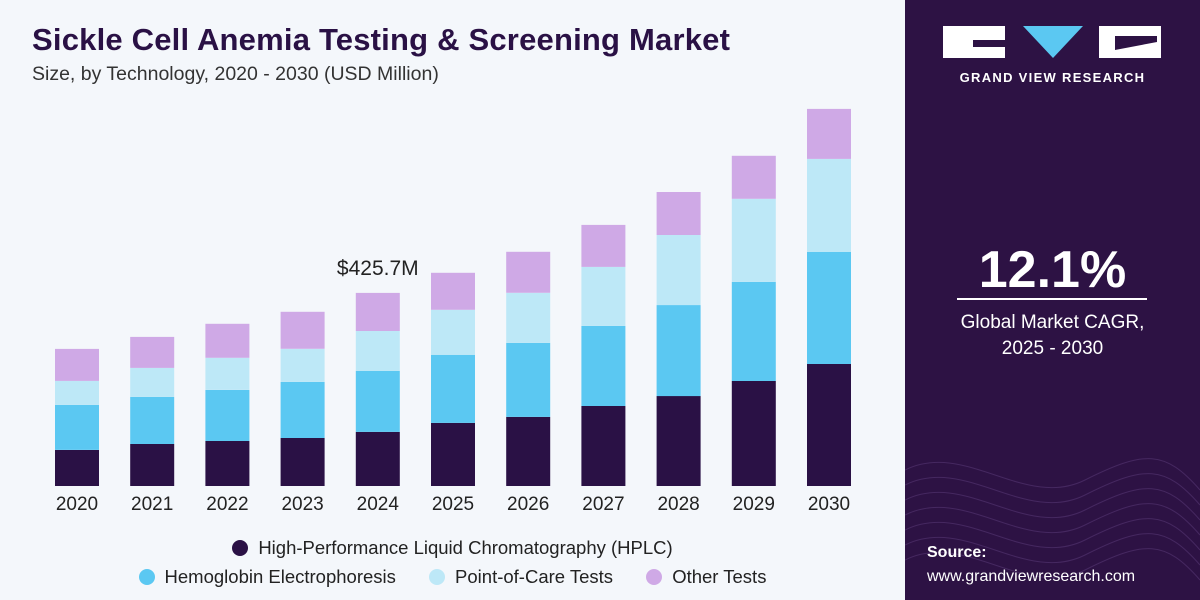 This screenshot has width=1200, height=600. Describe the element at coordinates (654, 577) in the screenshot. I see `legend-swatch-other` at that location.